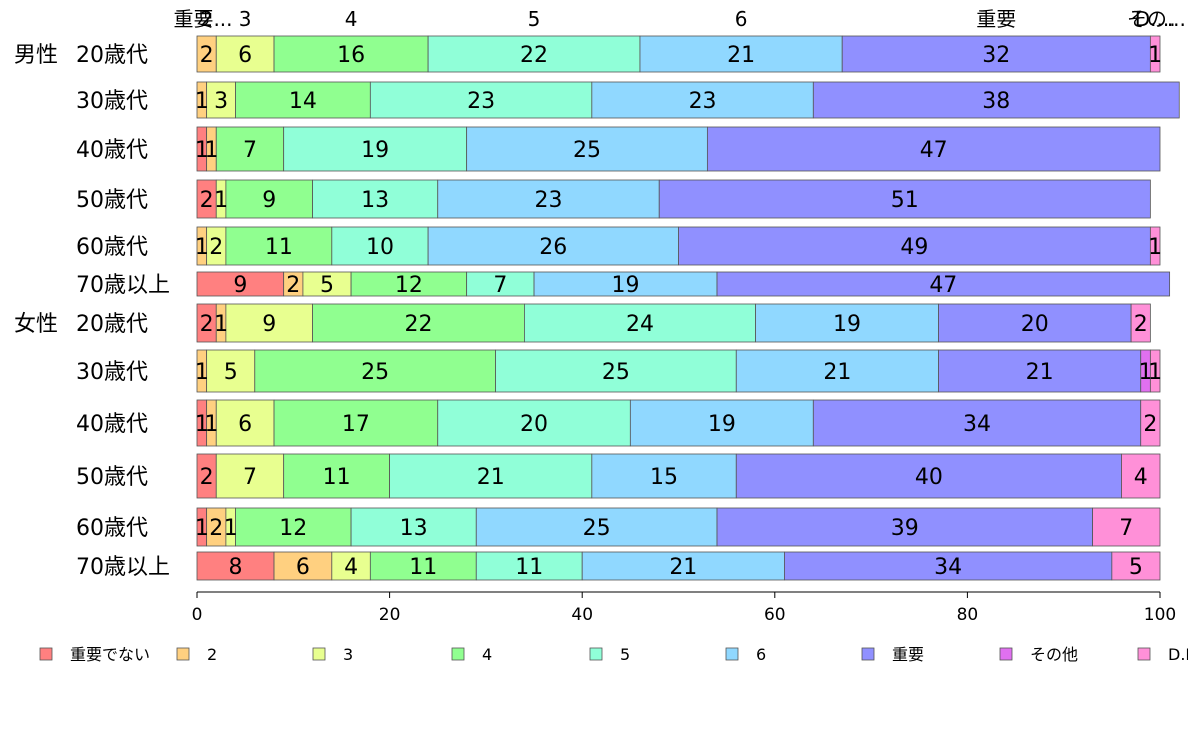 The image size is (1188, 740). Describe the element at coordinates (351, 567) in the screenshot. I see `data-label: 4` at that location.